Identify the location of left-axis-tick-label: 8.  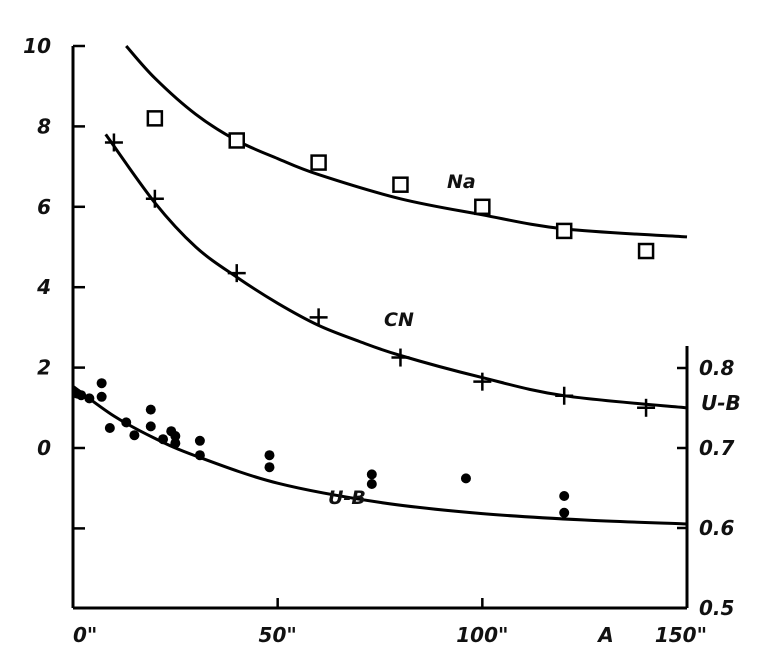
(44, 126).